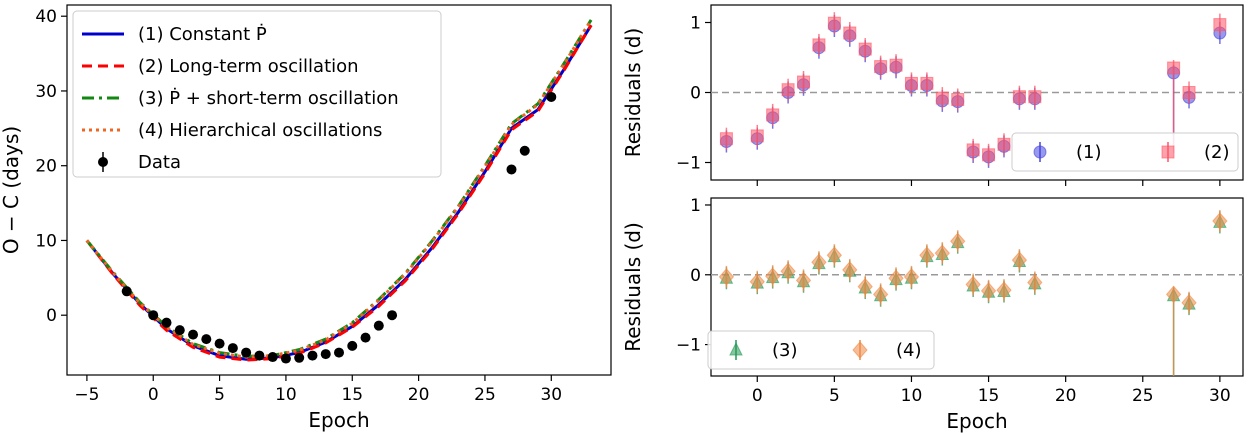 The height and width of the screenshot is (433, 1250). I want to click on legend: (3) (4), so click(821, 350).